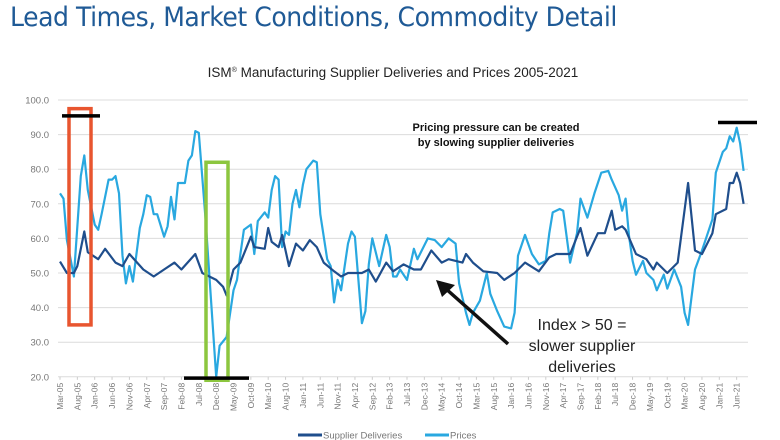 This screenshot has width=780, height=440. What do you see at coordinates (60, 396) in the screenshot?
I see `x-tick-label: Mar-05` at bounding box center [60, 396].